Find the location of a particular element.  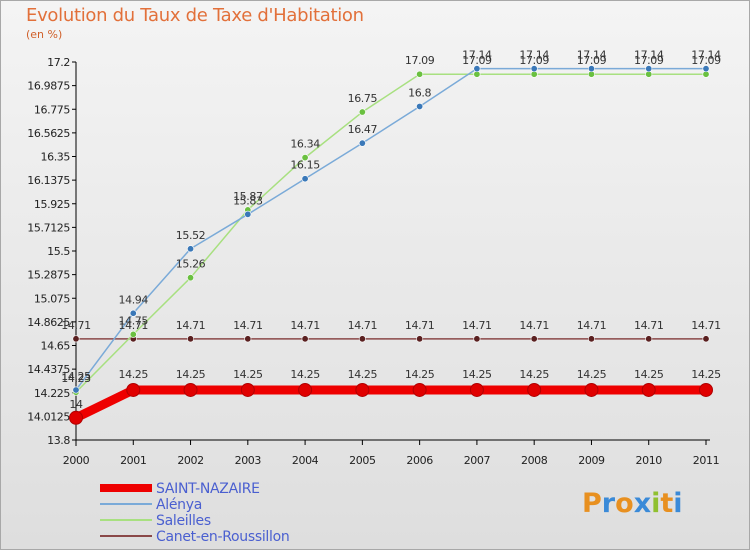

legend-label: Alénya is located at coordinates (179, 505).